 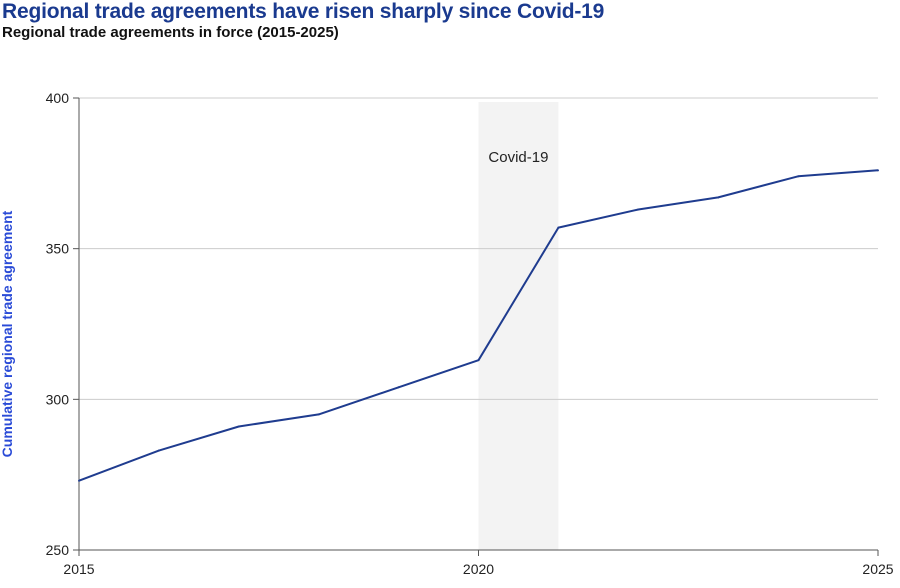 What do you see at coordinates (58, 98) in the screenshot?
I see `y-tick-label: 400` at bounding box center [58, 98].